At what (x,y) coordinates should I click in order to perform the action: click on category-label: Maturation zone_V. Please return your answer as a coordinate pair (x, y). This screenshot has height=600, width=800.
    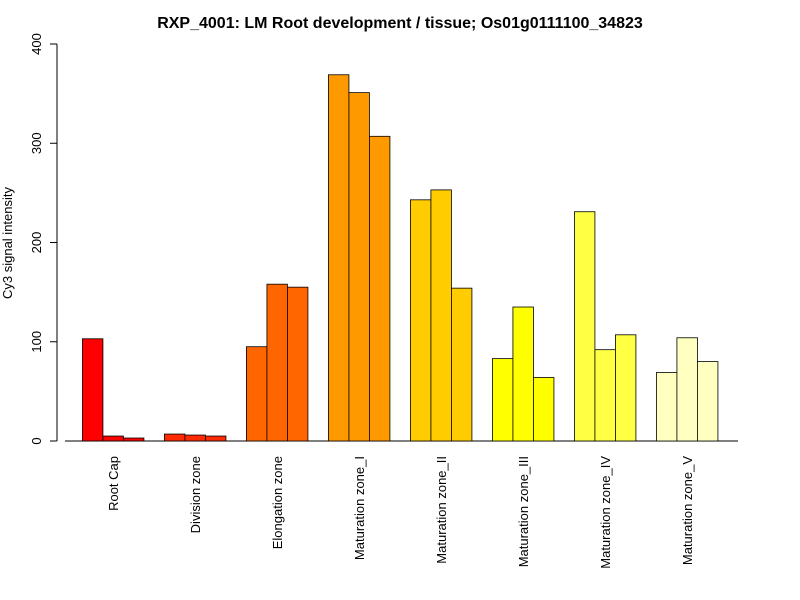
    Looking at the image, I should click on (687, 510).